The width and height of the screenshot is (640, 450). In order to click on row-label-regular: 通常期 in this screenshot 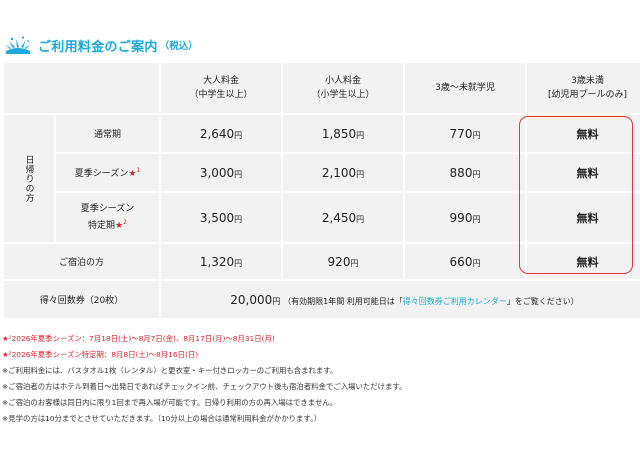, I will do `click(107, 133)`.